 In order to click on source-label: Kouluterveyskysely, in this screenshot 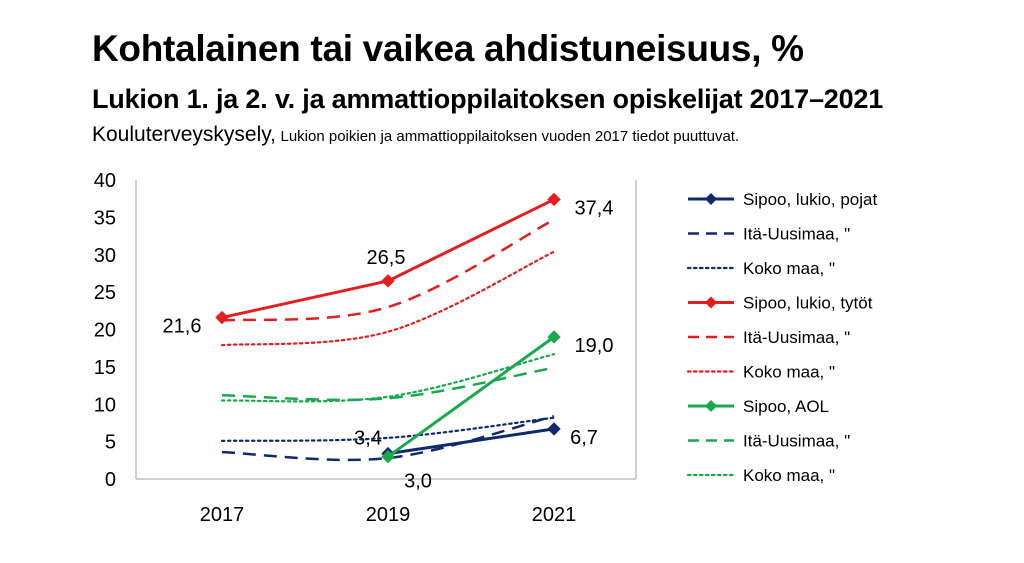, I will do `click(184, 134)`.